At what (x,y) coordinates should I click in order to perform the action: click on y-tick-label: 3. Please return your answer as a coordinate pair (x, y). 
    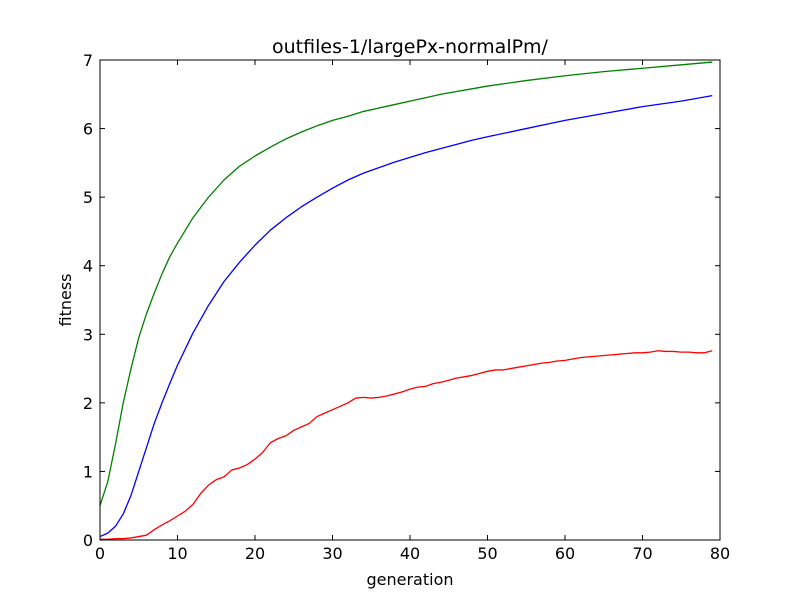
    Looking at the image, I should click on (88, 334).